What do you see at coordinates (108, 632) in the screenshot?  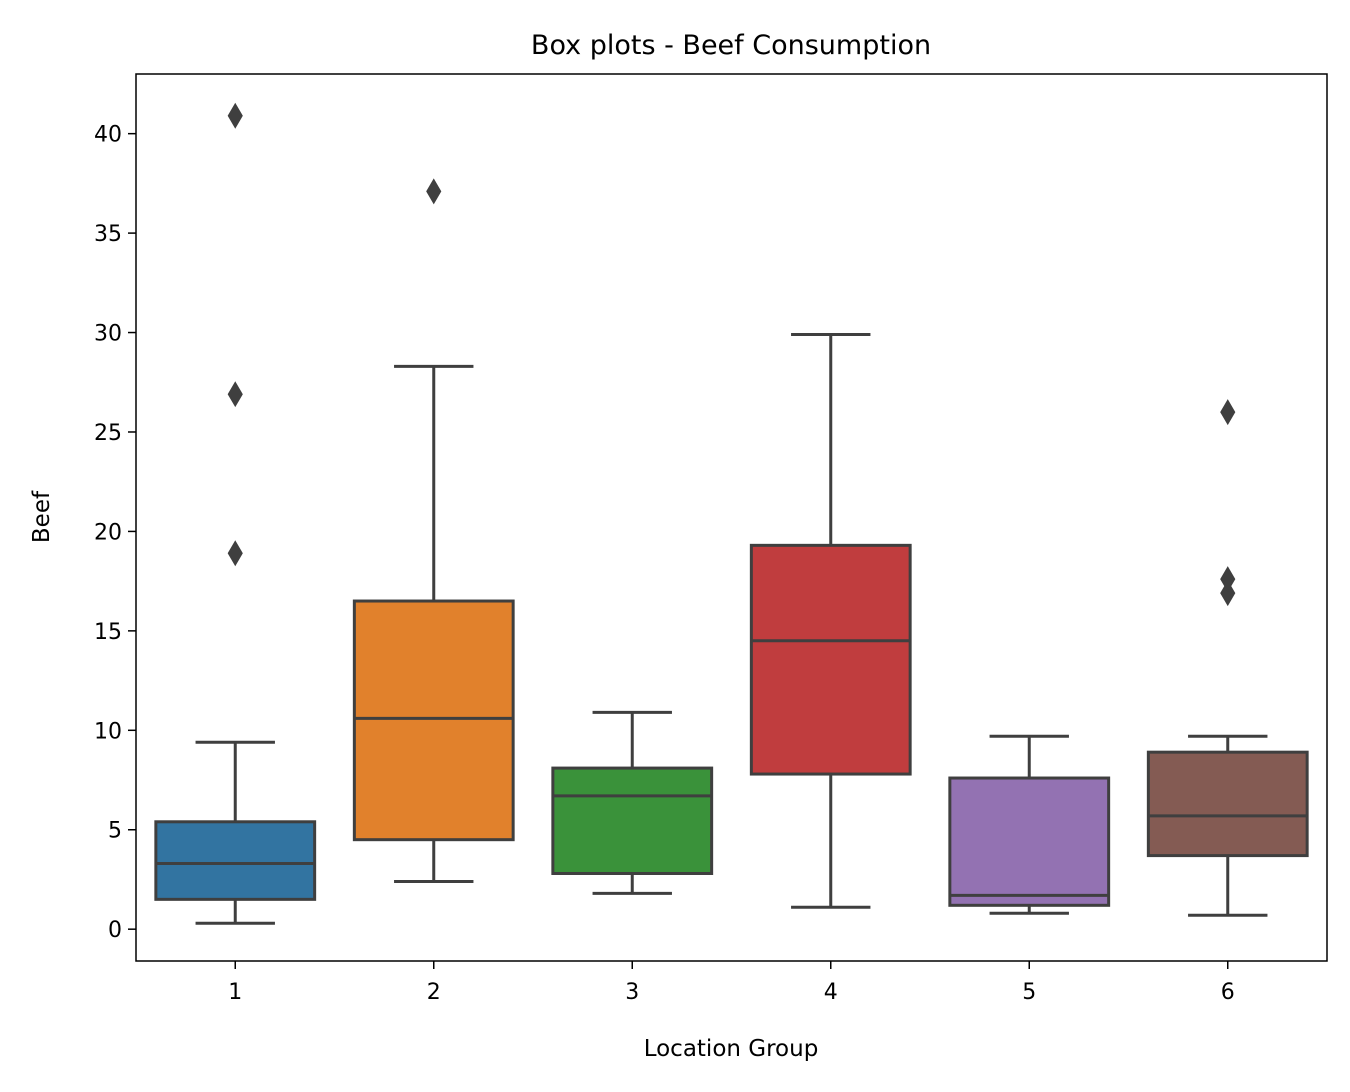 I see `y-tick-label: 15` at bounding box center [108, 632].